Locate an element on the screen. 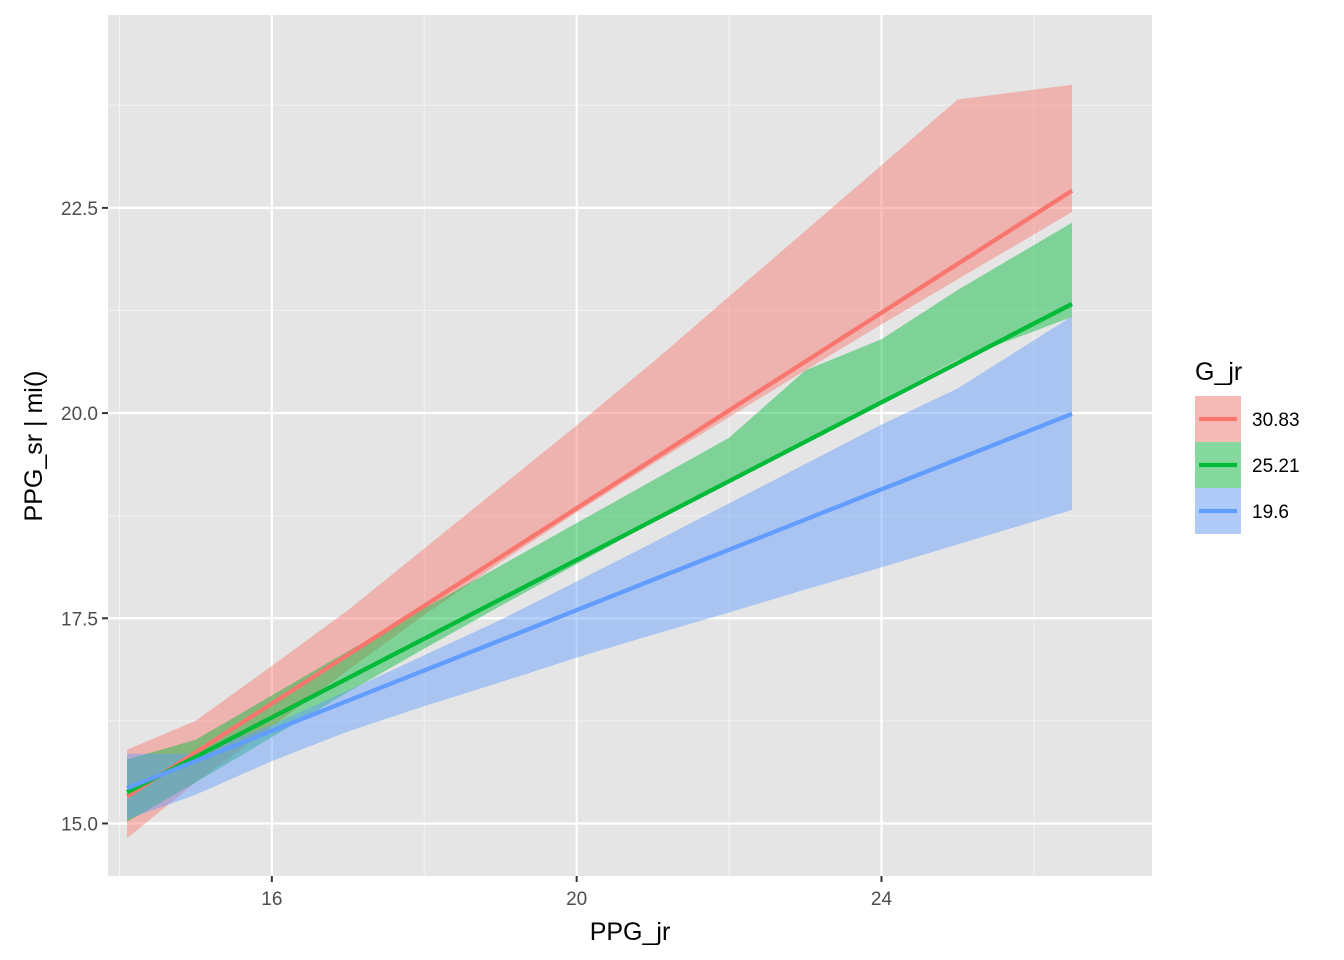  legend-label: 30.83 is located at coordinates (1276, 420).